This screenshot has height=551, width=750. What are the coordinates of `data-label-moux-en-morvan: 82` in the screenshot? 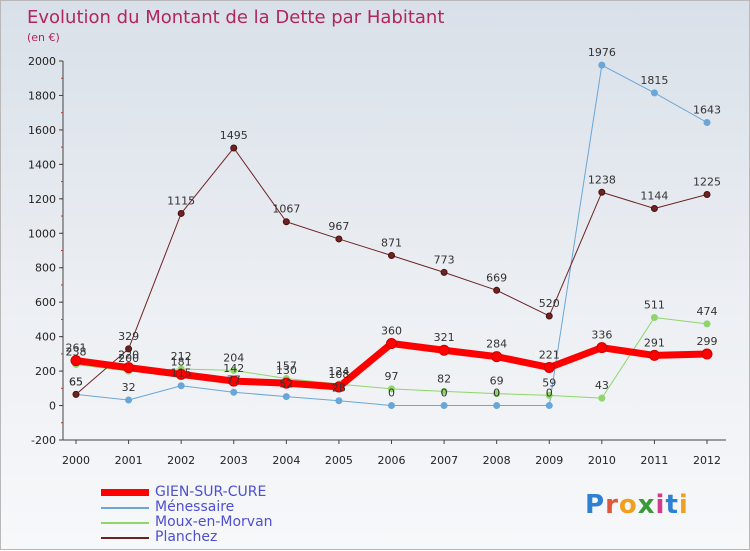 It's located at (444, 378).